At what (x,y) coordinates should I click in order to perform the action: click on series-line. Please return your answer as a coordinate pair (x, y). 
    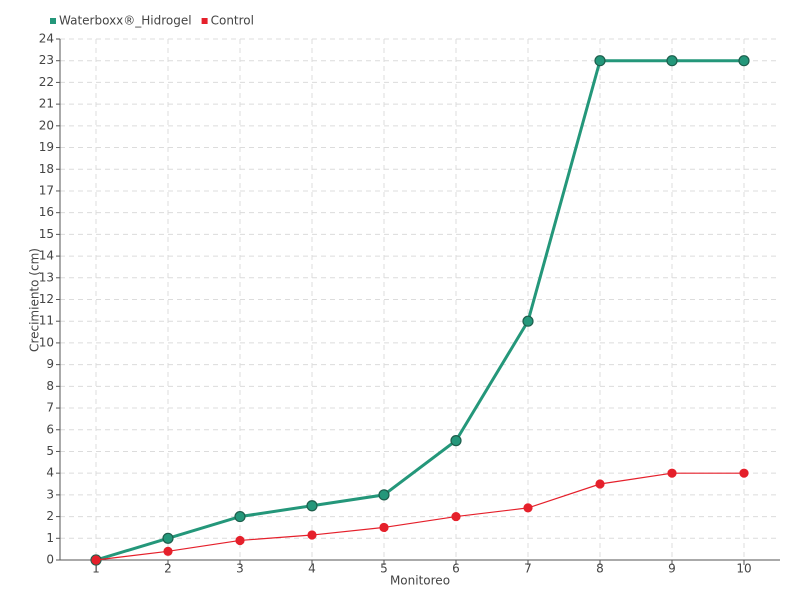
    Looking at the image, I should click on (419, 516).